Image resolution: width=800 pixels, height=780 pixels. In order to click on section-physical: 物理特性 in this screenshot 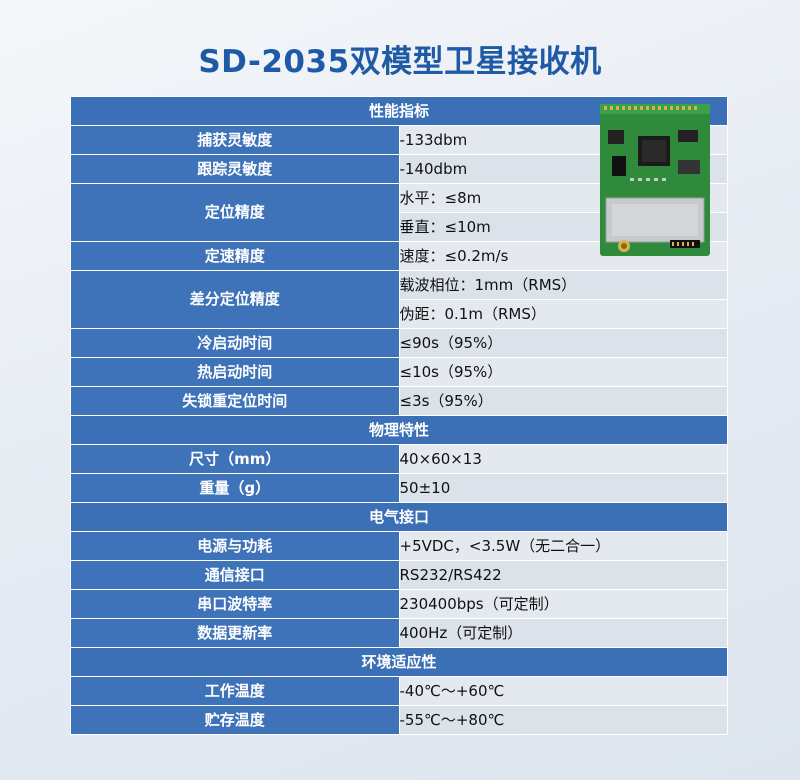, I will do `click(399, 430)`.